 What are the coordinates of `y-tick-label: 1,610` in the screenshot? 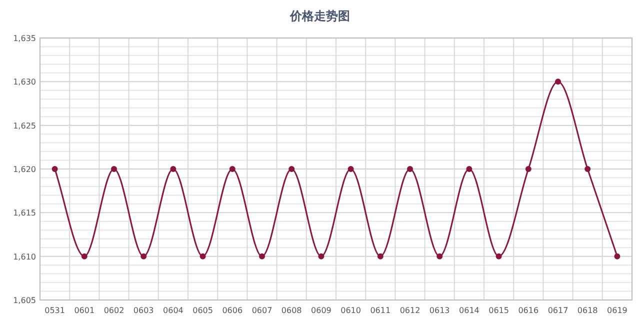 It's located at (24, 257).